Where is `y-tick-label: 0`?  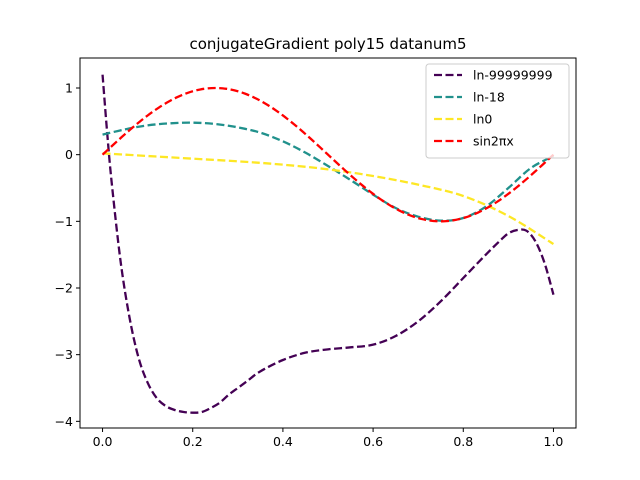
y-tick-label: 0 is located at coordinates (69, 154).